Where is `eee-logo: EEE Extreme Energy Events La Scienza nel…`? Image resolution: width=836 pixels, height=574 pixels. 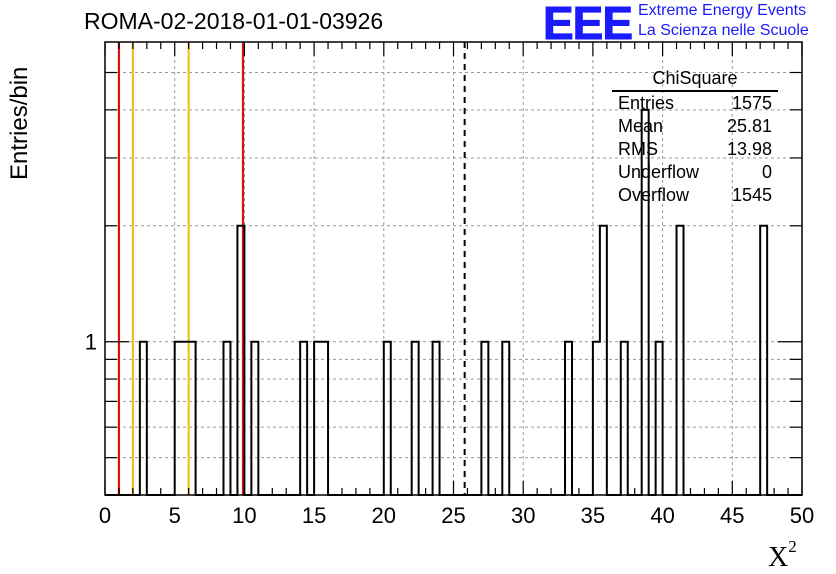 eee-logo: EEE Extreme Energy Events La Scienza nel… is located at coordinates (675, 24).